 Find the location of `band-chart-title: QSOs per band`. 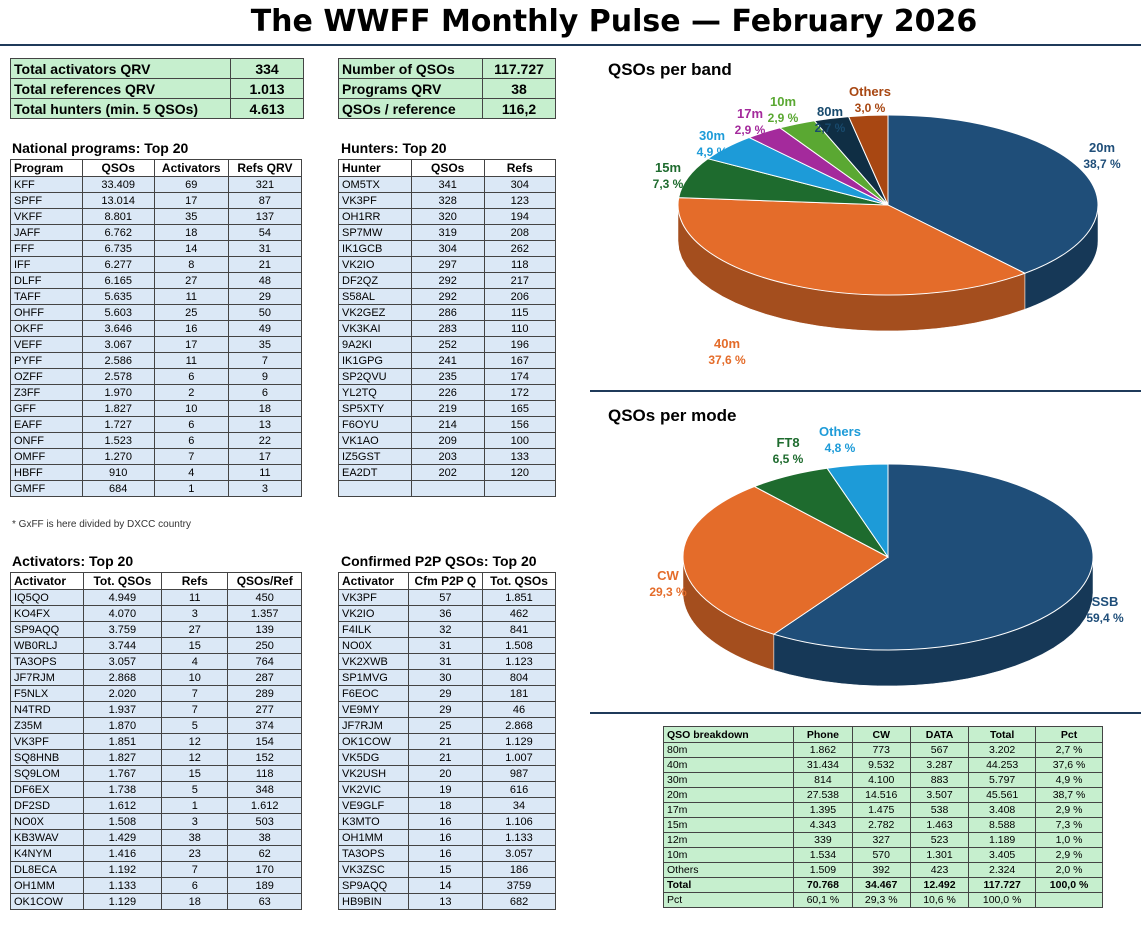

band-chart-title: QSOs per band is located at coordinates (670, 69).